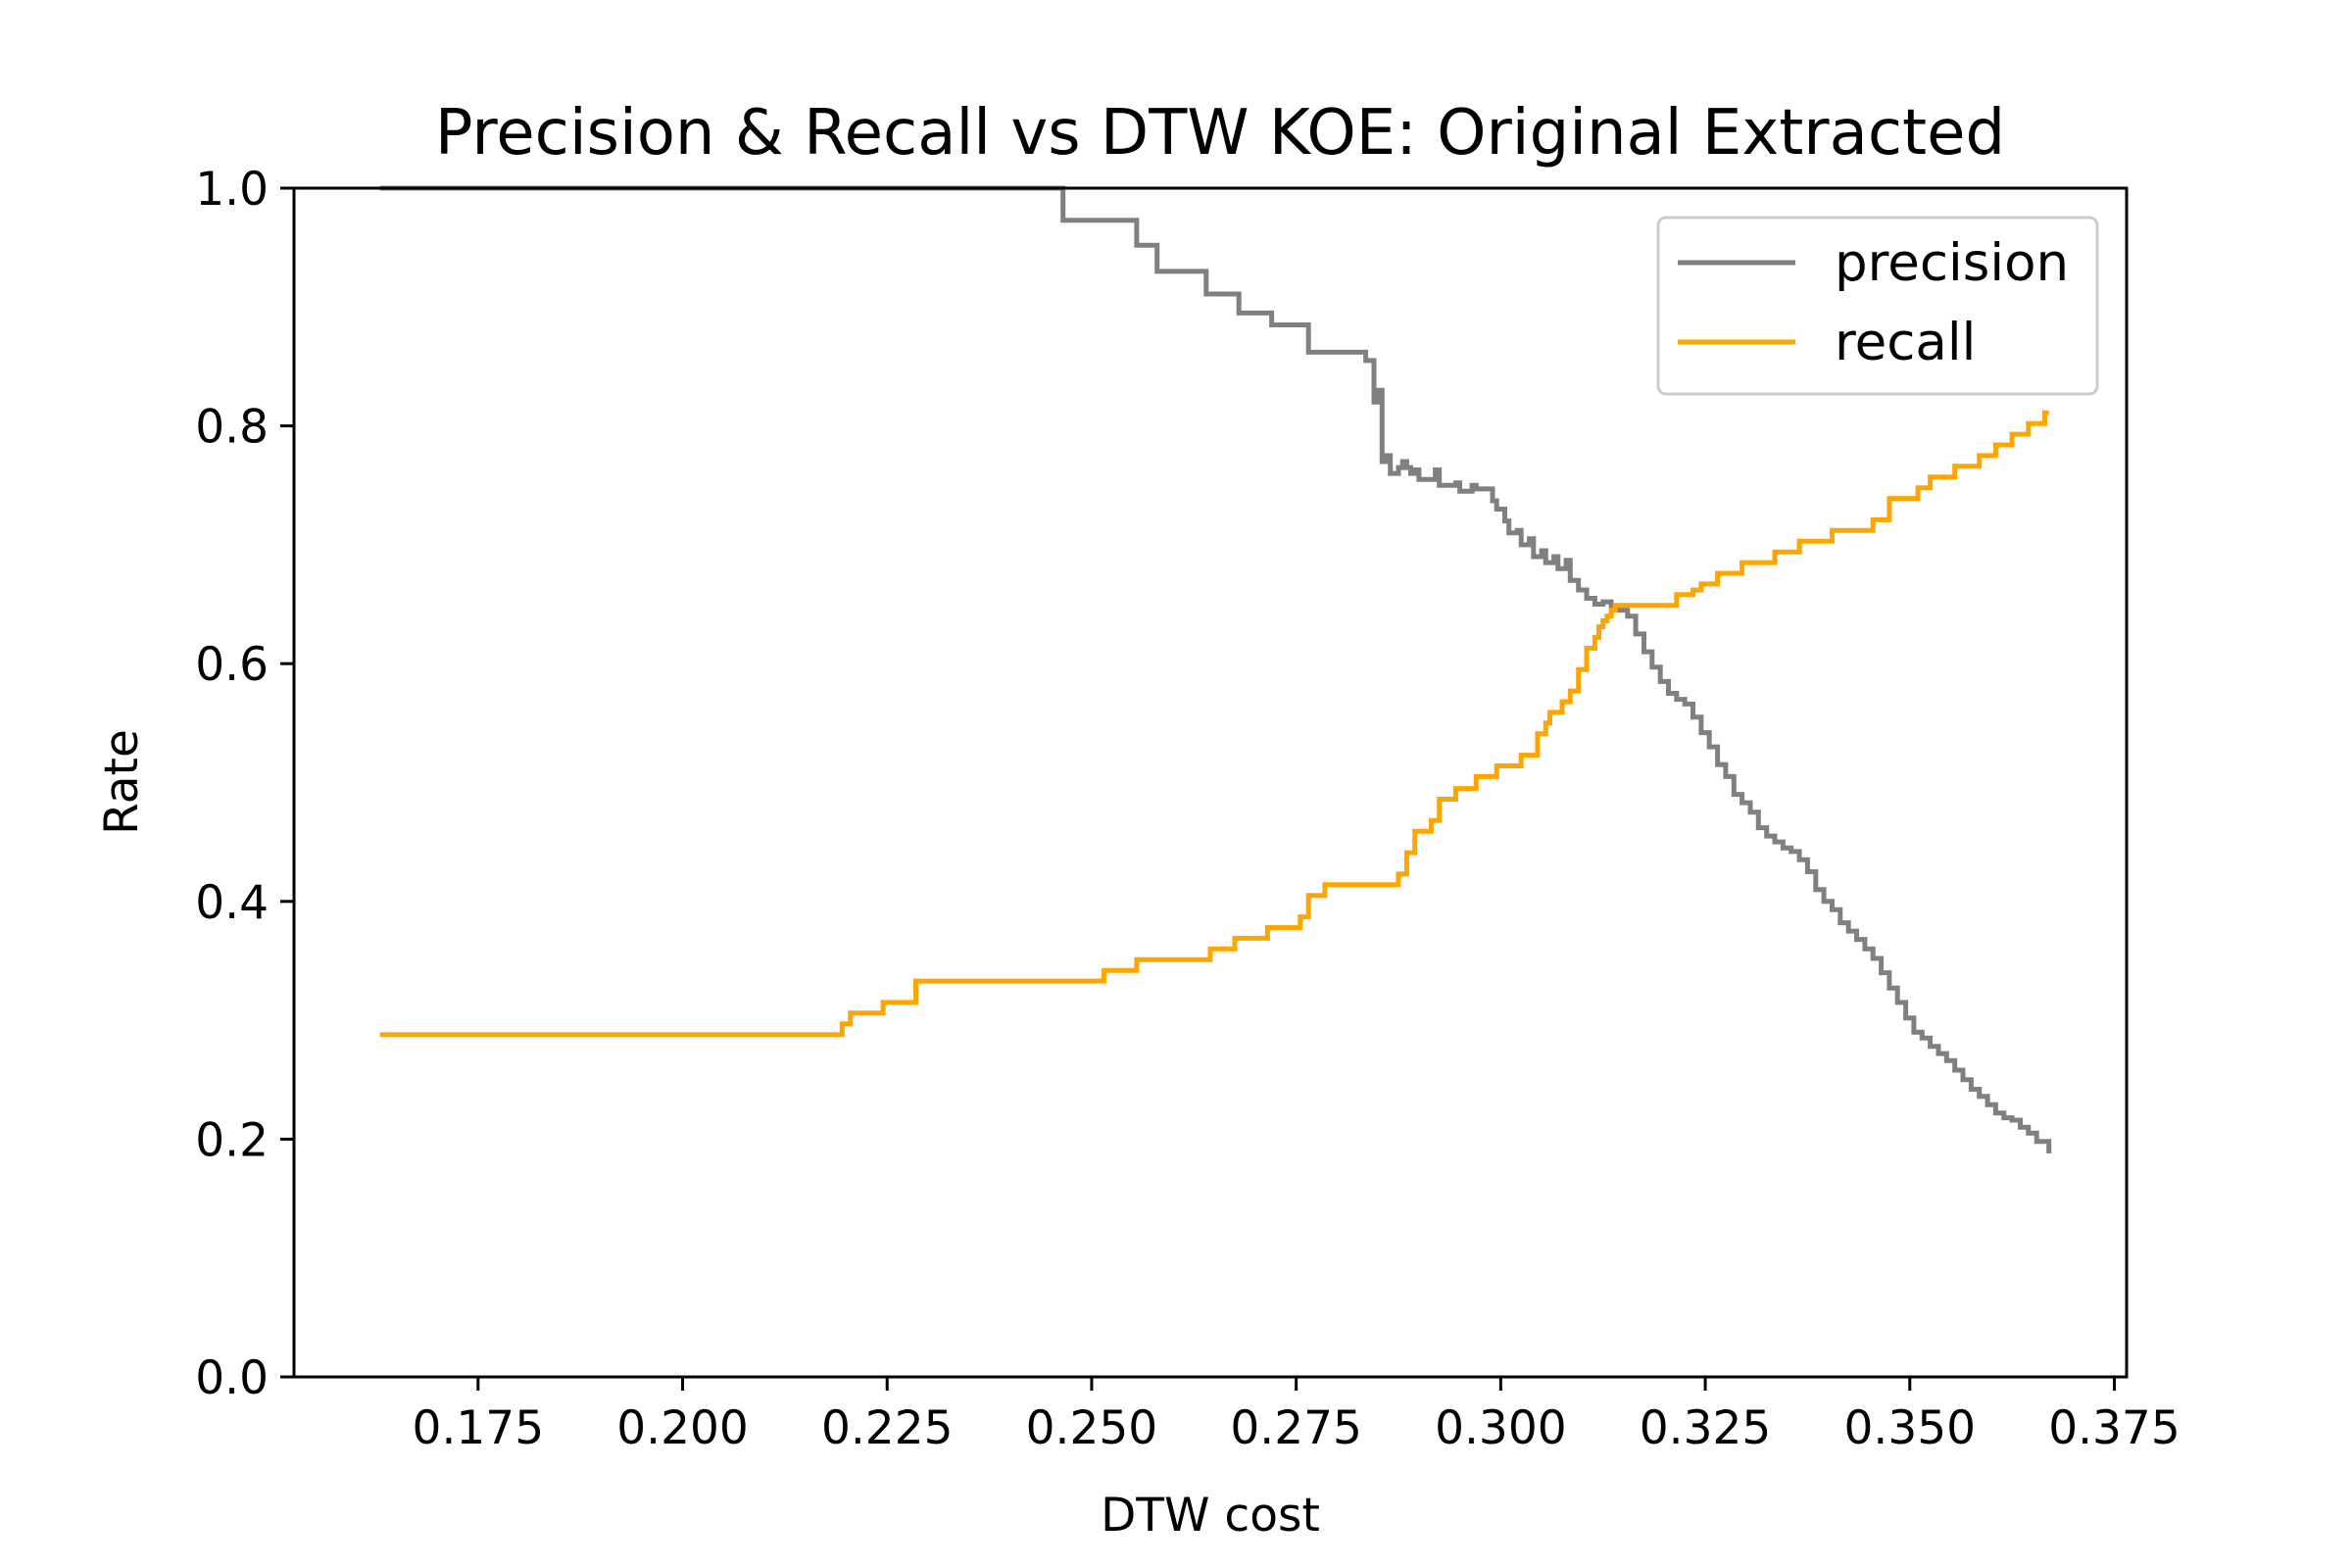 The image size is (2352, 1568). Describe the element at coordinates (1706, 1428) in the screenshot. I see `x-tick-label: 0.325` at that location.